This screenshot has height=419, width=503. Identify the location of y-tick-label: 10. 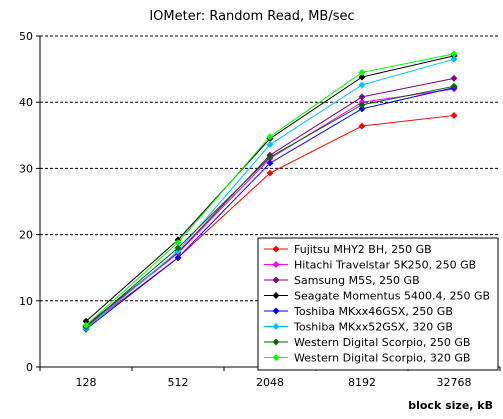
(26, 301).